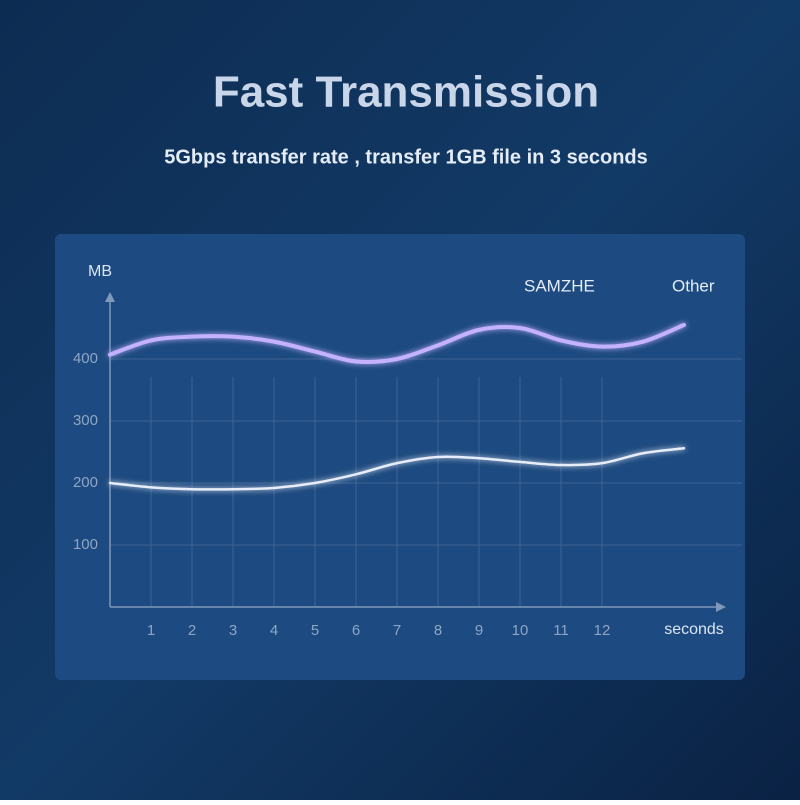 The width and height of the screenshot is (800, 805). What do you see at coordinates (110, 297) in the screenshot?
I see `y-arrow` at bounding box center [110, 297].